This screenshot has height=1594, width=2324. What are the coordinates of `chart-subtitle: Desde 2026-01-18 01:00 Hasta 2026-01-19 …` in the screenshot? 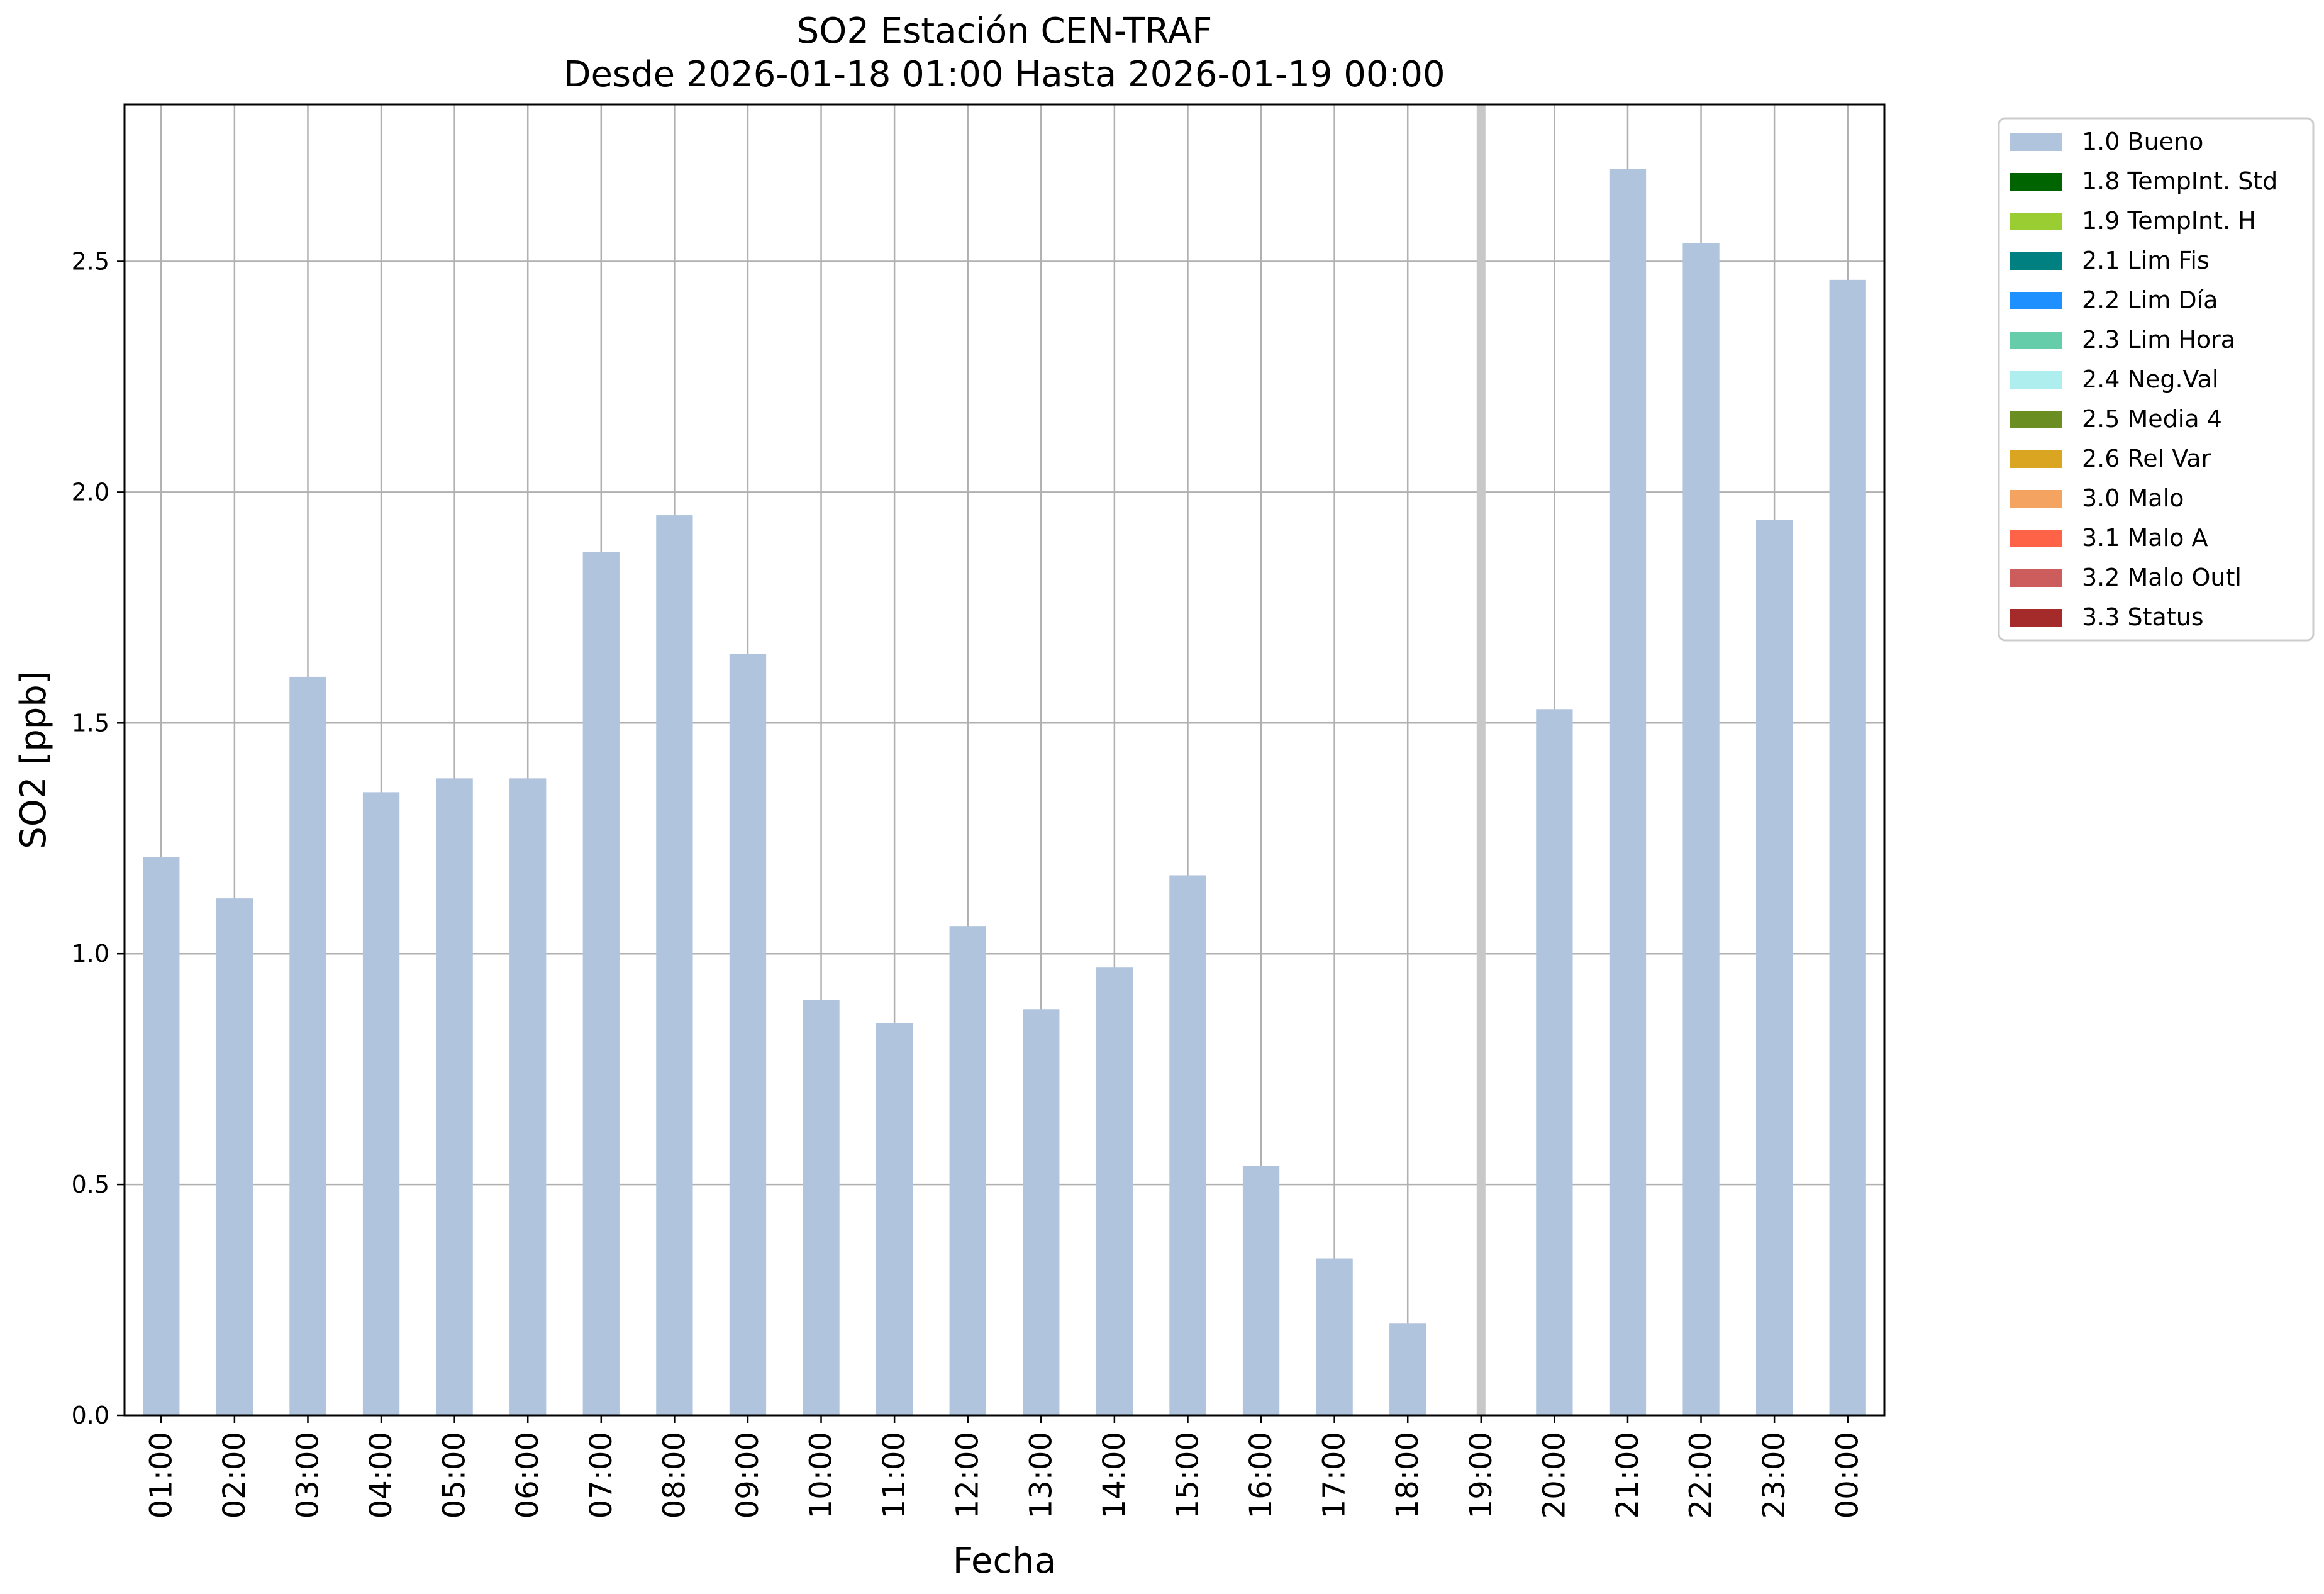 It's located at (1004, 74).